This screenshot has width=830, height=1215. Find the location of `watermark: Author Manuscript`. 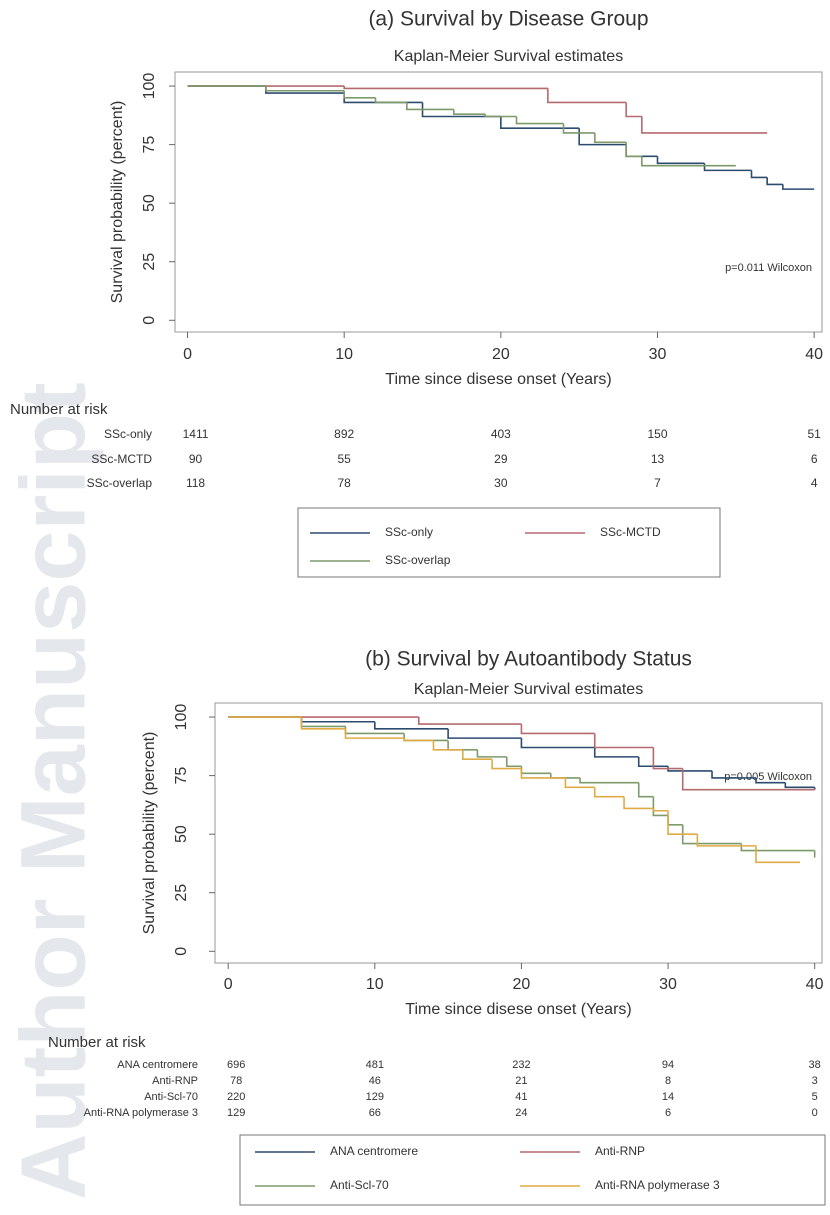

watermark: Author Manuscript is located at coordinates (53, 791).